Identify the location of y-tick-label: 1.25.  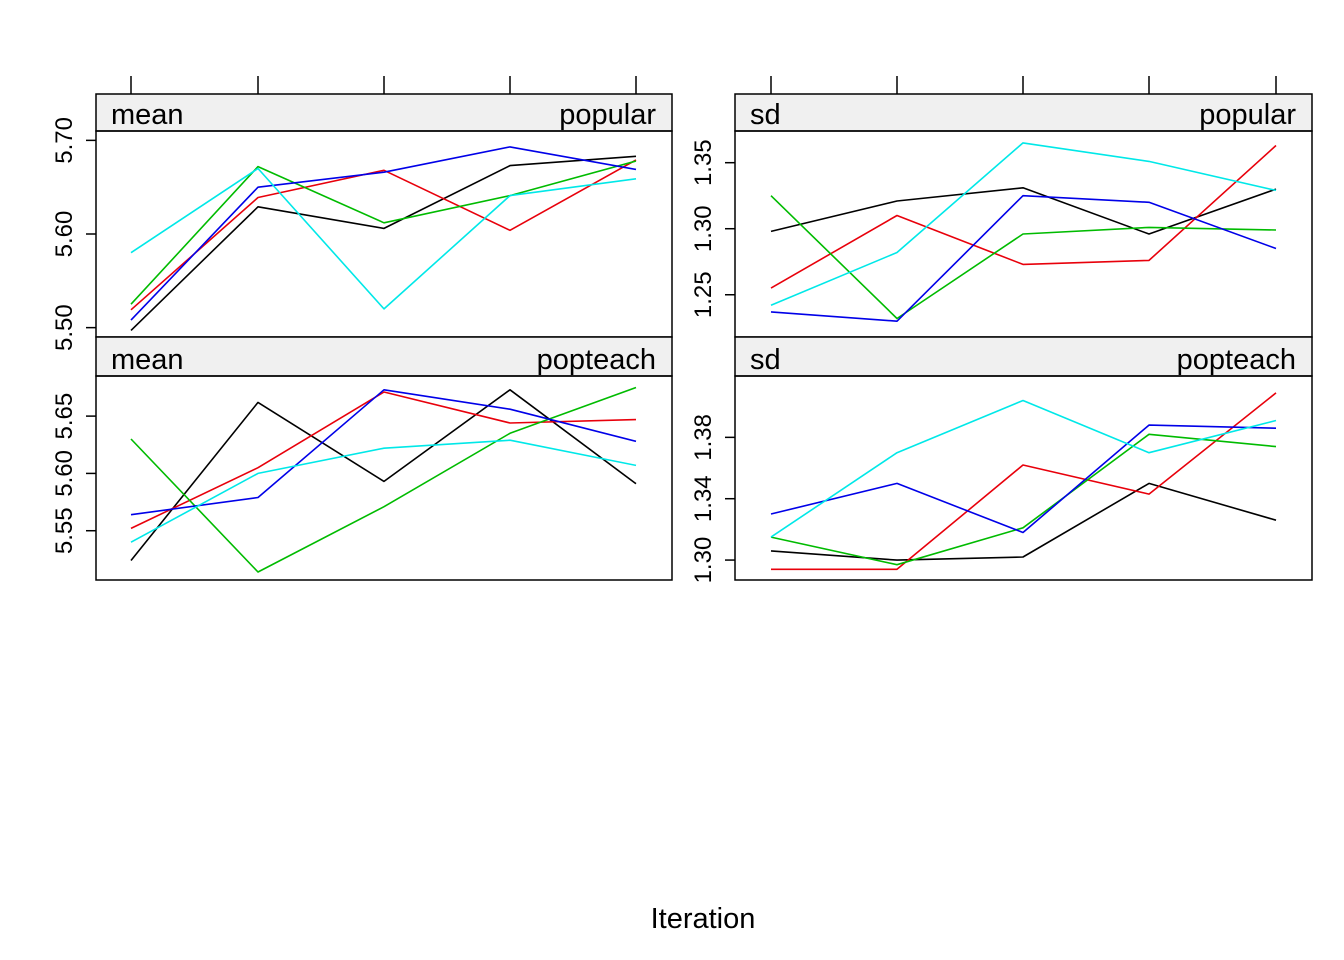
(703, 294).